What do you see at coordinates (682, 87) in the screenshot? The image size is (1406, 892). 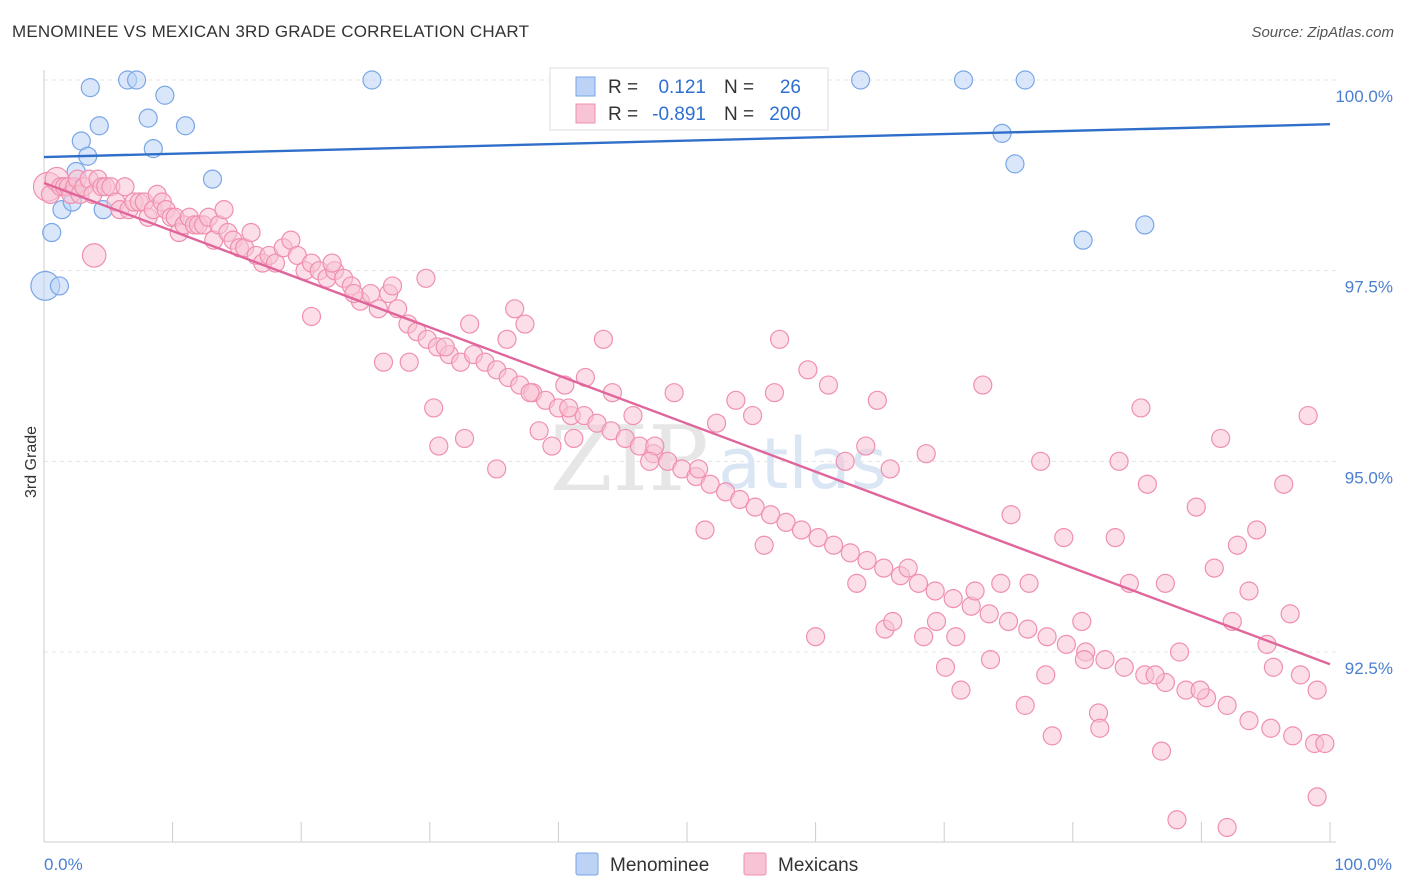 I see `stats-legend-r-value-1: 0.121` at bounding box center [682, 87].